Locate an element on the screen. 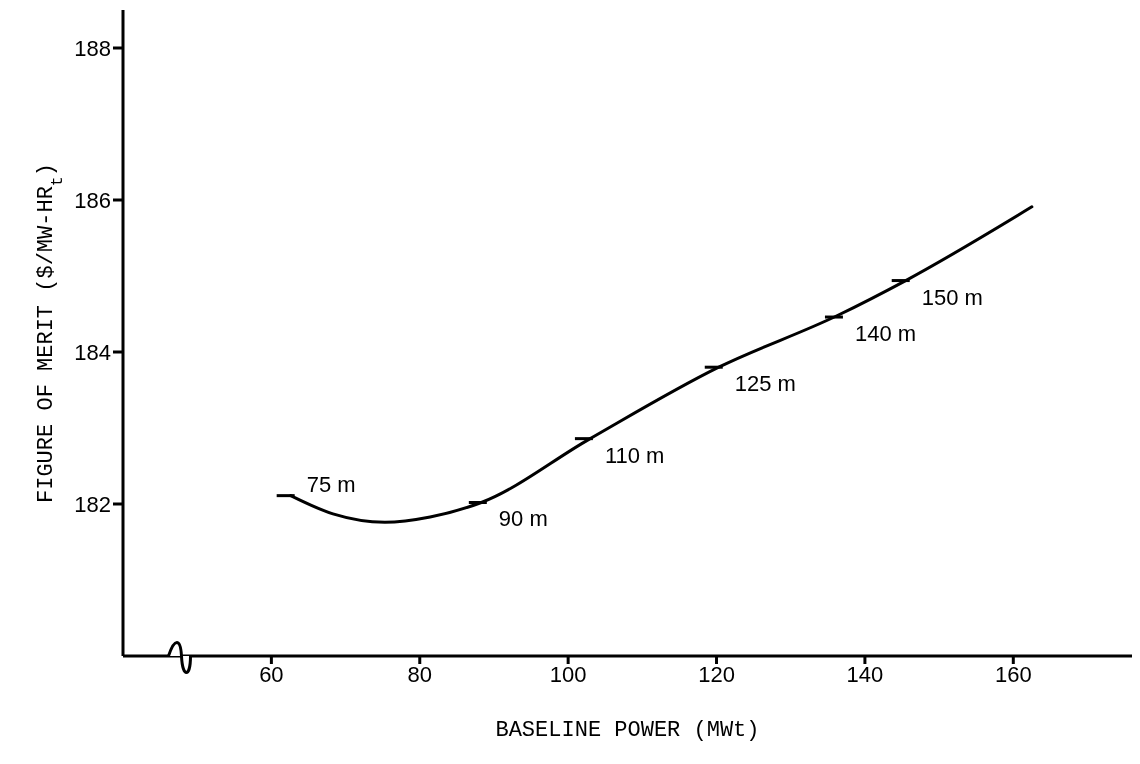 The height and width of the screenshot is (764, 1140). x-tick-label: 60 is located at coordinates (271, 674).